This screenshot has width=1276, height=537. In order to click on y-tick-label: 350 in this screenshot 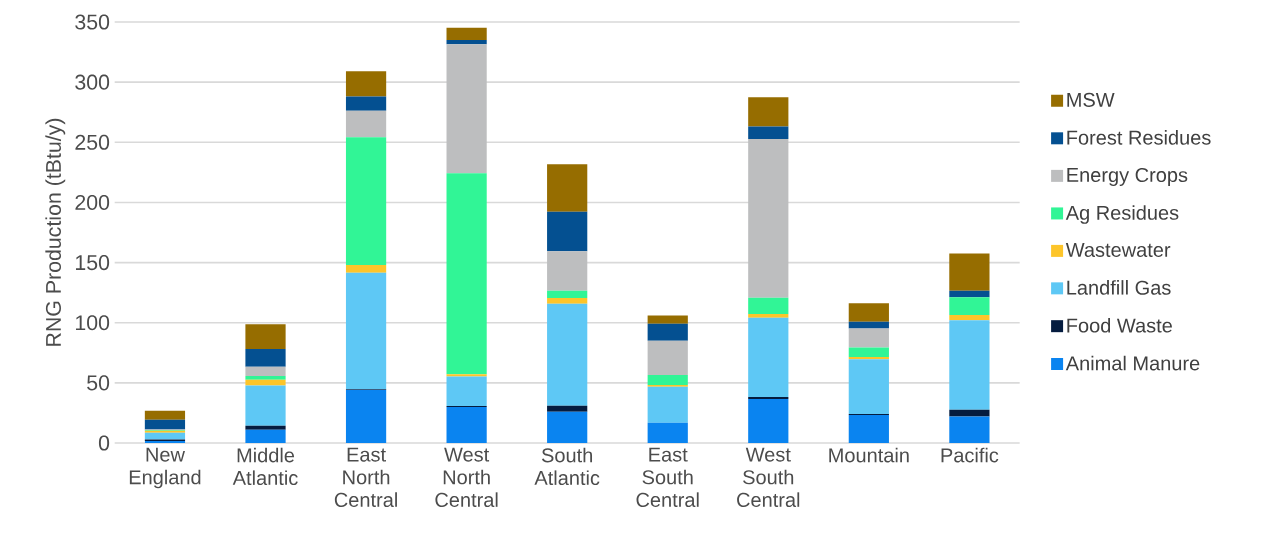, I will do `click(92, 22)`.